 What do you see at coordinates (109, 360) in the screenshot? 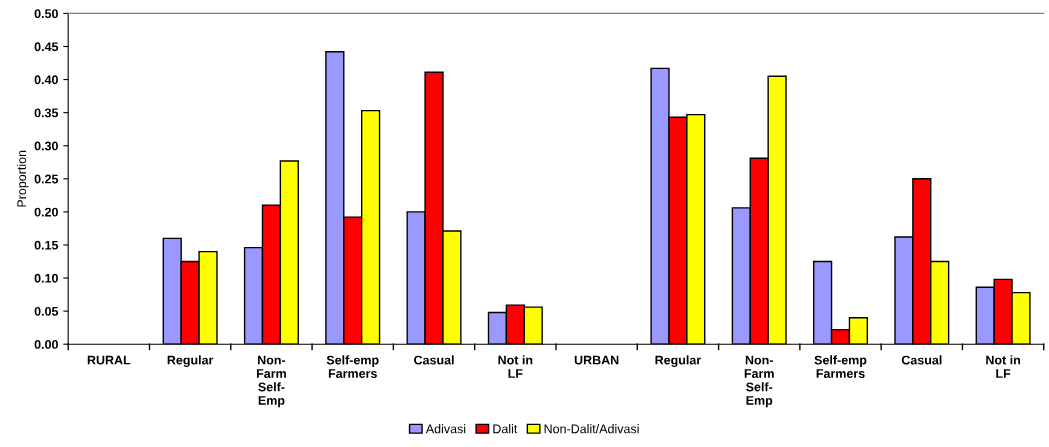
I see `x-tick-label: RURAL` at bounding box center [109, 360].